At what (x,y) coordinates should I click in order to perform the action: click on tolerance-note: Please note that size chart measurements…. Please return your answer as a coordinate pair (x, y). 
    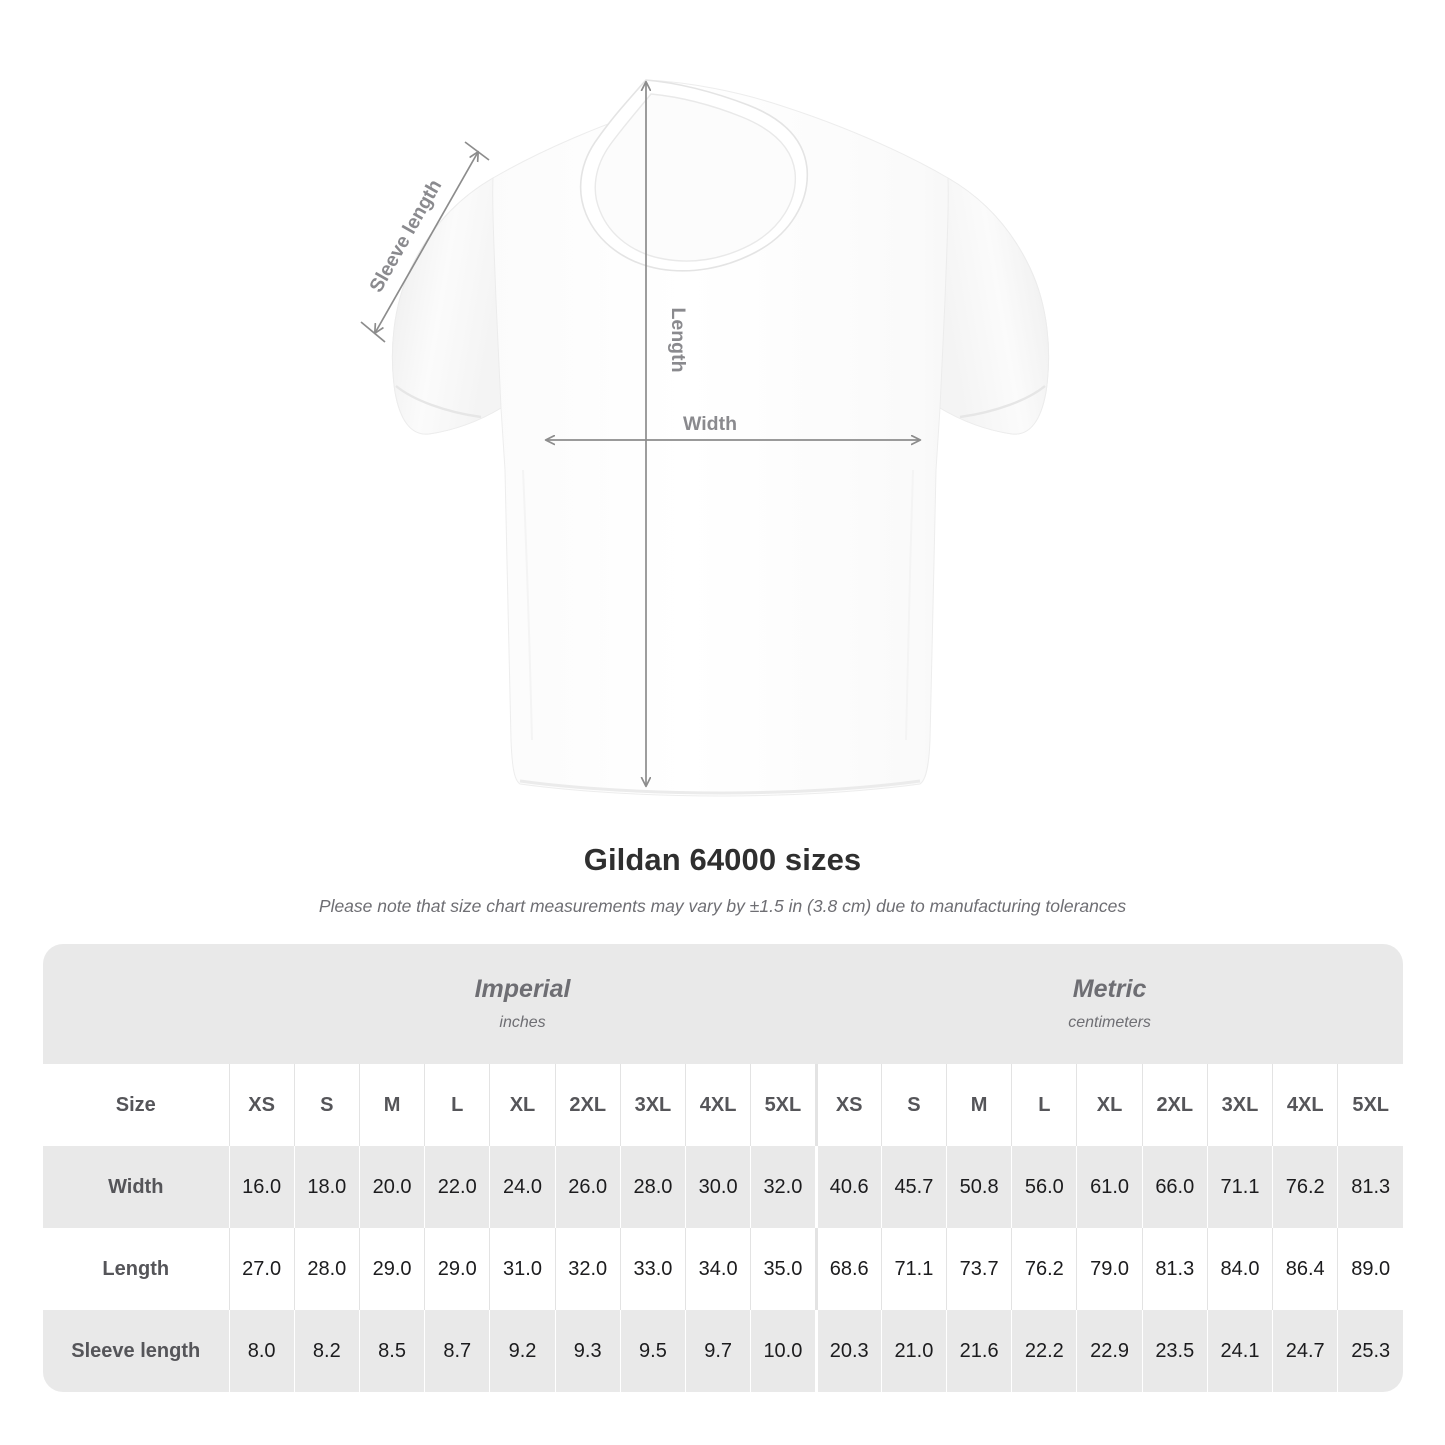
    Looking at the image, I should click on (722, 906).